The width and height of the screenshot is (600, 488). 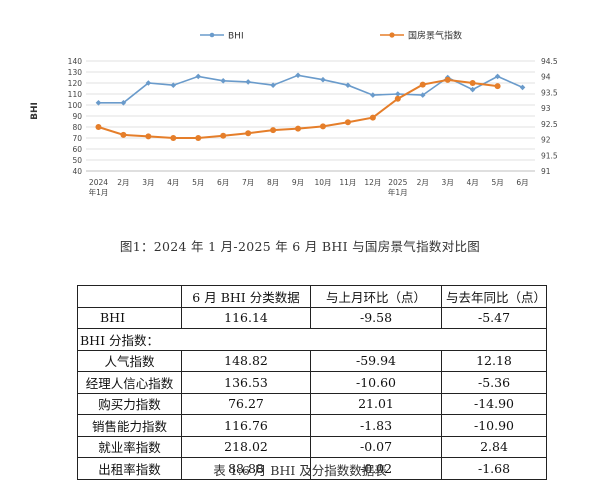 I want to click on subindex-heading: BHI 分指数：, so click(x=312, y=339).